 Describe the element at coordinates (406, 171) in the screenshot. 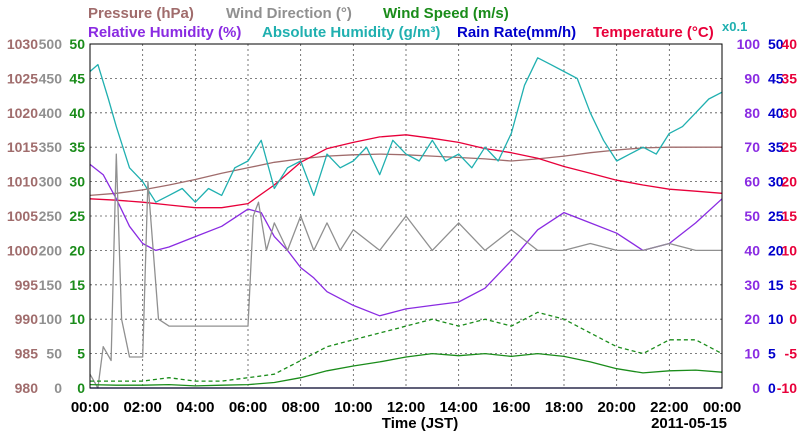

I see `series-line-temp` at that location.